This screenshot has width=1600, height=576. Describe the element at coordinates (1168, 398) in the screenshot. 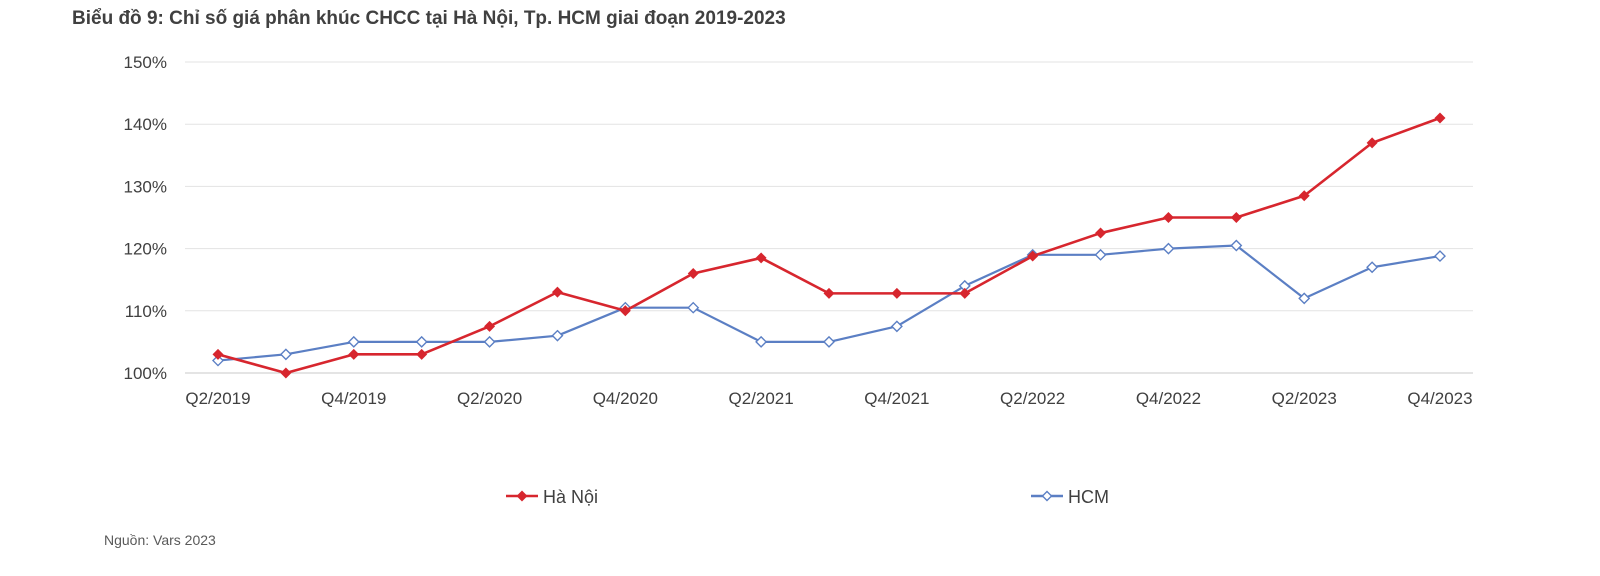

I see `x-tick-label: Q4/2022` at that location.